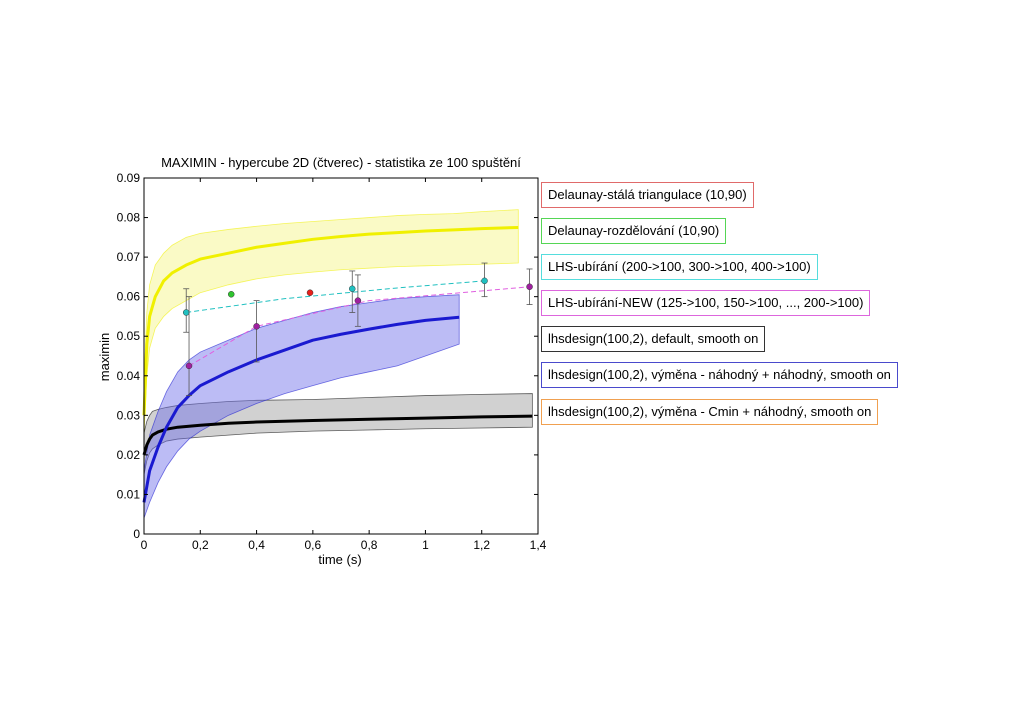 This screenshot has width=1024, height=725. I want to click on lines-layer, so click(337, 364).